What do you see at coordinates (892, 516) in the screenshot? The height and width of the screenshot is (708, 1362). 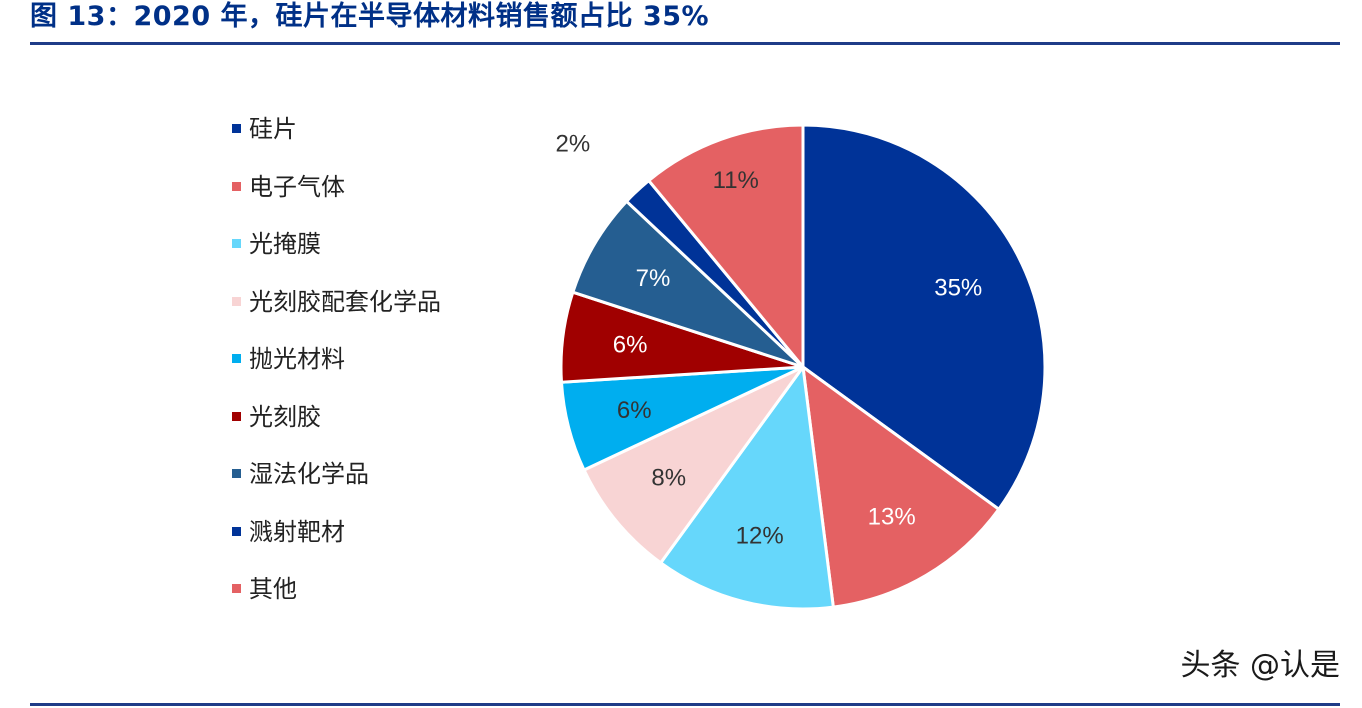 I see `slice-label: 13%` at bounding box center [892, 516].